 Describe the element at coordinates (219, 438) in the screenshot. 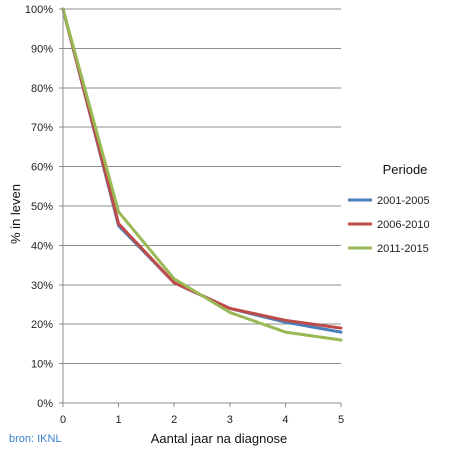

I see `x-axis-title: Aantal jaar na diagnose` at that location.